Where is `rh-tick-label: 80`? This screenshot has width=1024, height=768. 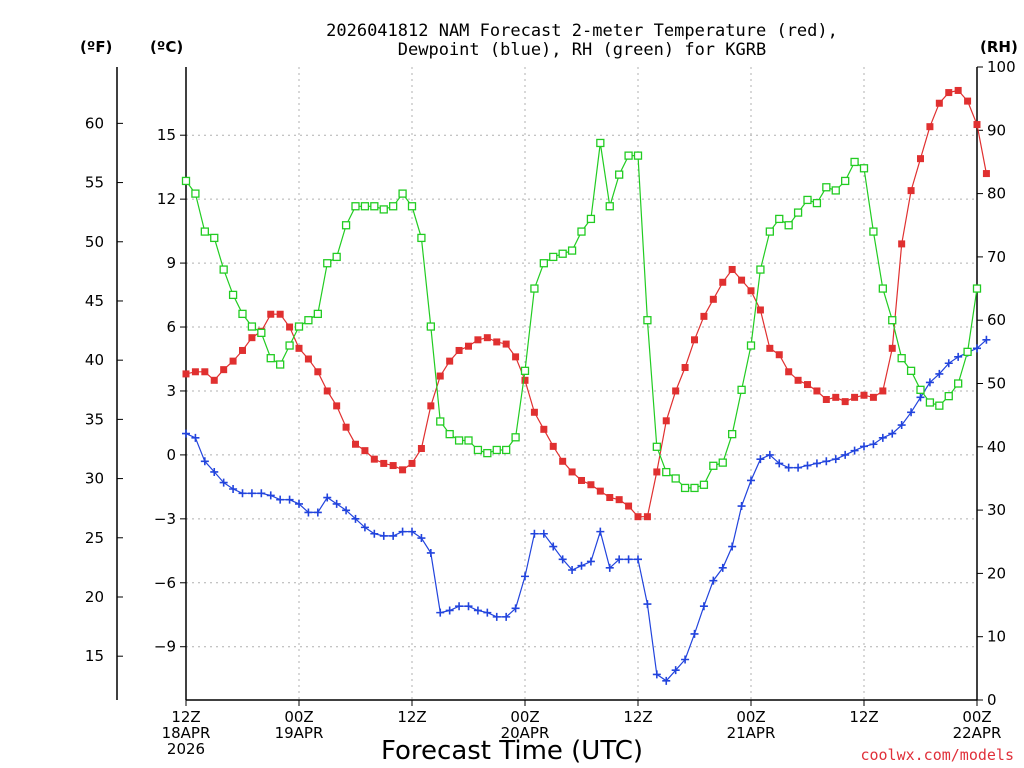 rh-tick-label: 80 is located at coordinates (996, 194).